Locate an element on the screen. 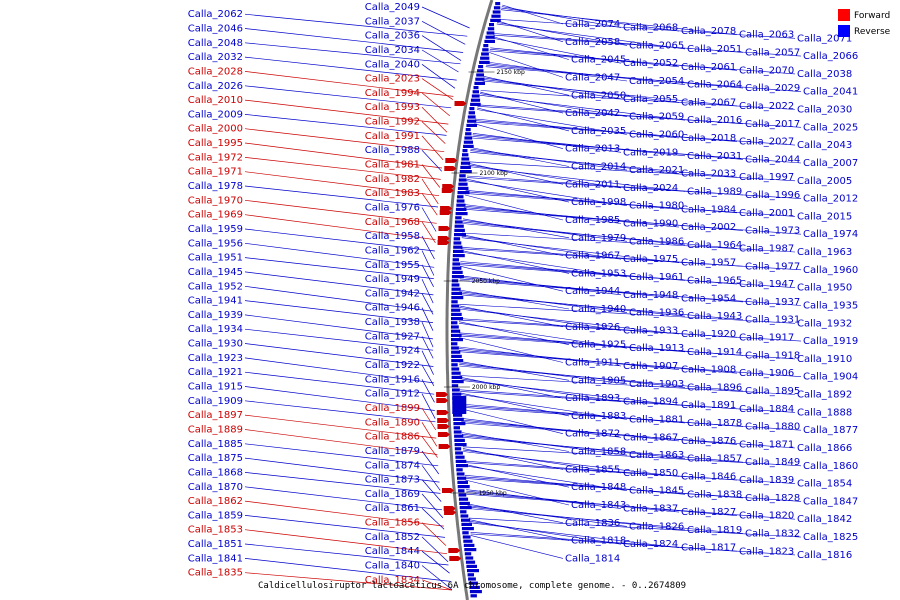 The image size is (900, 600). gene-label-right: Calla_1996 is located at coordinates (772, 195).